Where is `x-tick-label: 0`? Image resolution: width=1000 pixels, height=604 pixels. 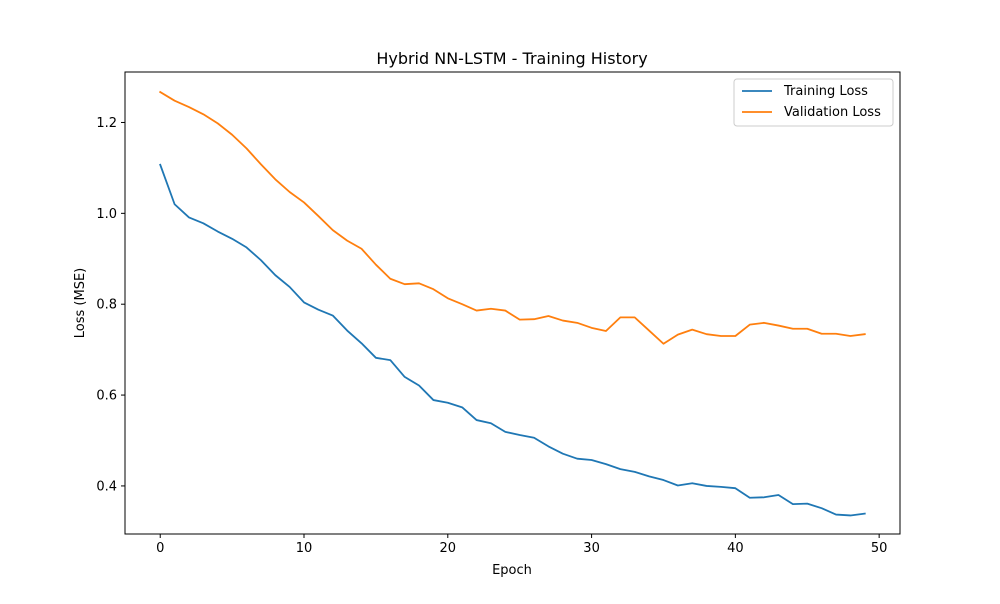
x-tick-label: 0 is located at coordinates (160, 548).